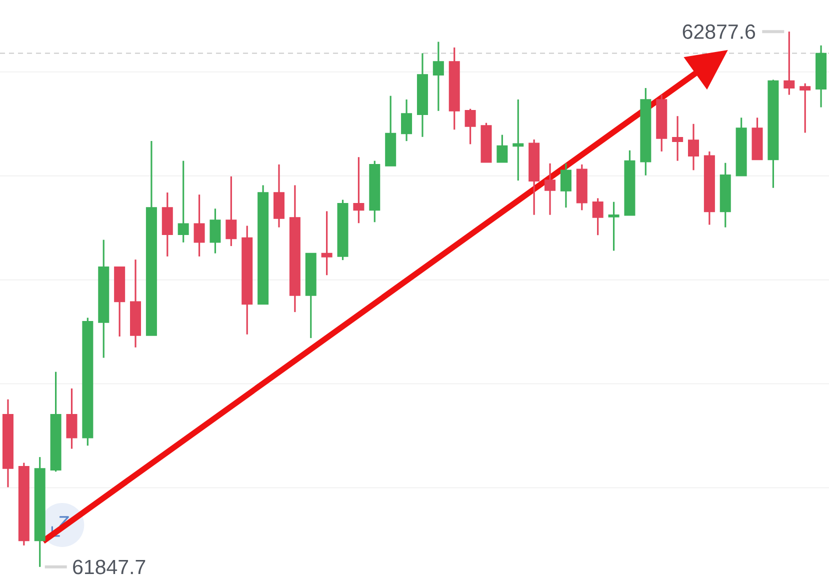 The height and width of the screenshot is (582, 829). Describe the element at coordinates (719, 31) in the screenshot. I see `annotation: 62877.6` at that location.